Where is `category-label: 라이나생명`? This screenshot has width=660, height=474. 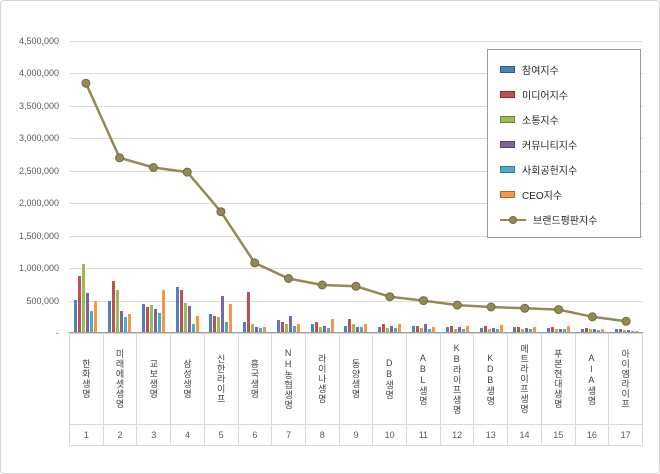
category-label: 라이나생명 is located at coordinates (322, 379).